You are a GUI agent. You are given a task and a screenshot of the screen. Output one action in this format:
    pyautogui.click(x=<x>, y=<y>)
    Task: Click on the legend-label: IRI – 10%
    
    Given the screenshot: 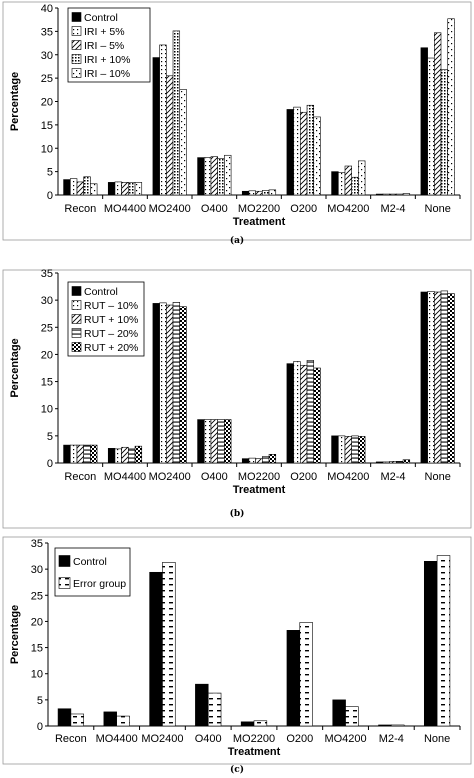 What is the action you would take?
    pyautogui.click(x=107, y=74)
    